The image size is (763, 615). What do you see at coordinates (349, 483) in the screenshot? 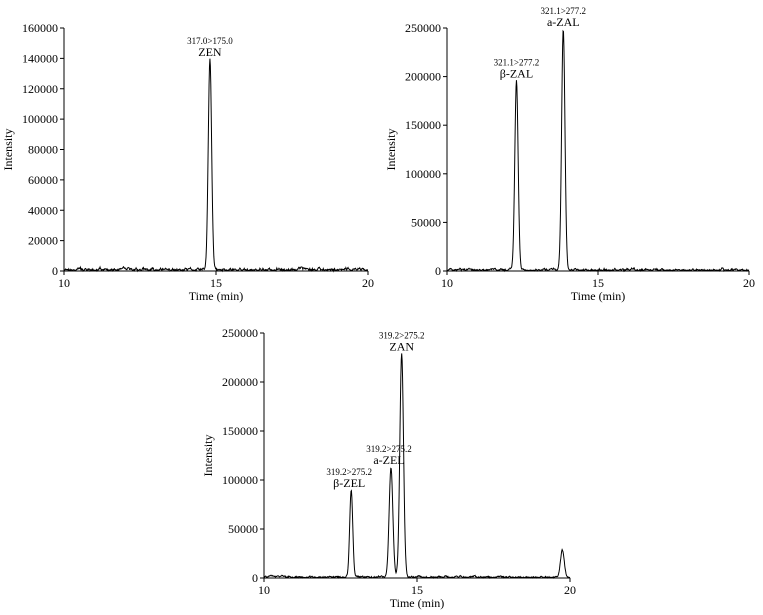
I see `peak-compound-label: β-ZEL` at bounding box center [349, 483].